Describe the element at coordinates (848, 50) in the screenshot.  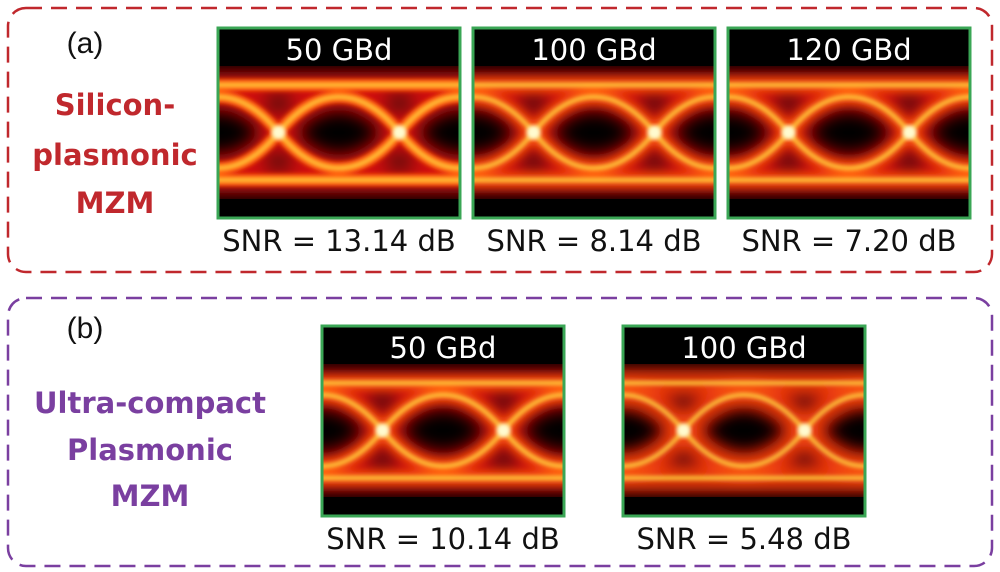
I see `symbol-rate: 120 GBd` at that location.